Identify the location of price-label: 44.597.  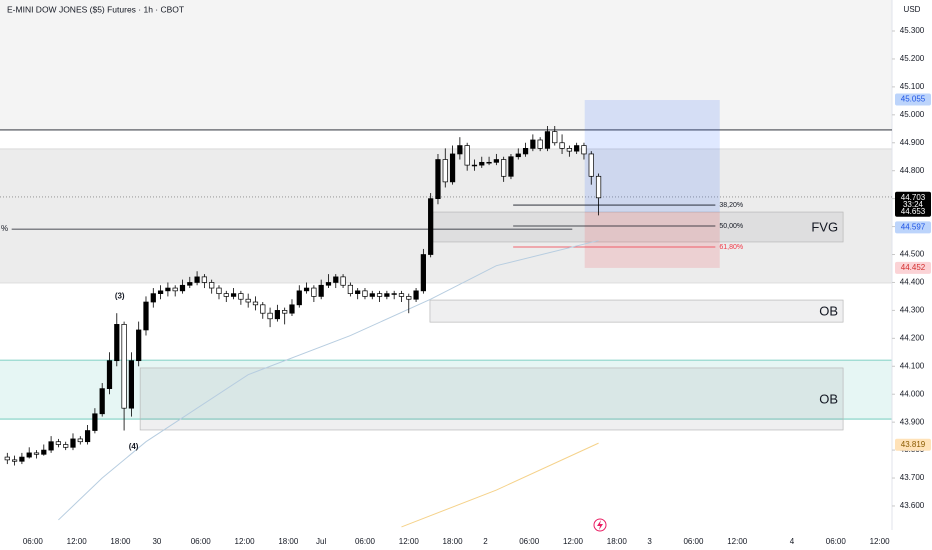
(913, 227).